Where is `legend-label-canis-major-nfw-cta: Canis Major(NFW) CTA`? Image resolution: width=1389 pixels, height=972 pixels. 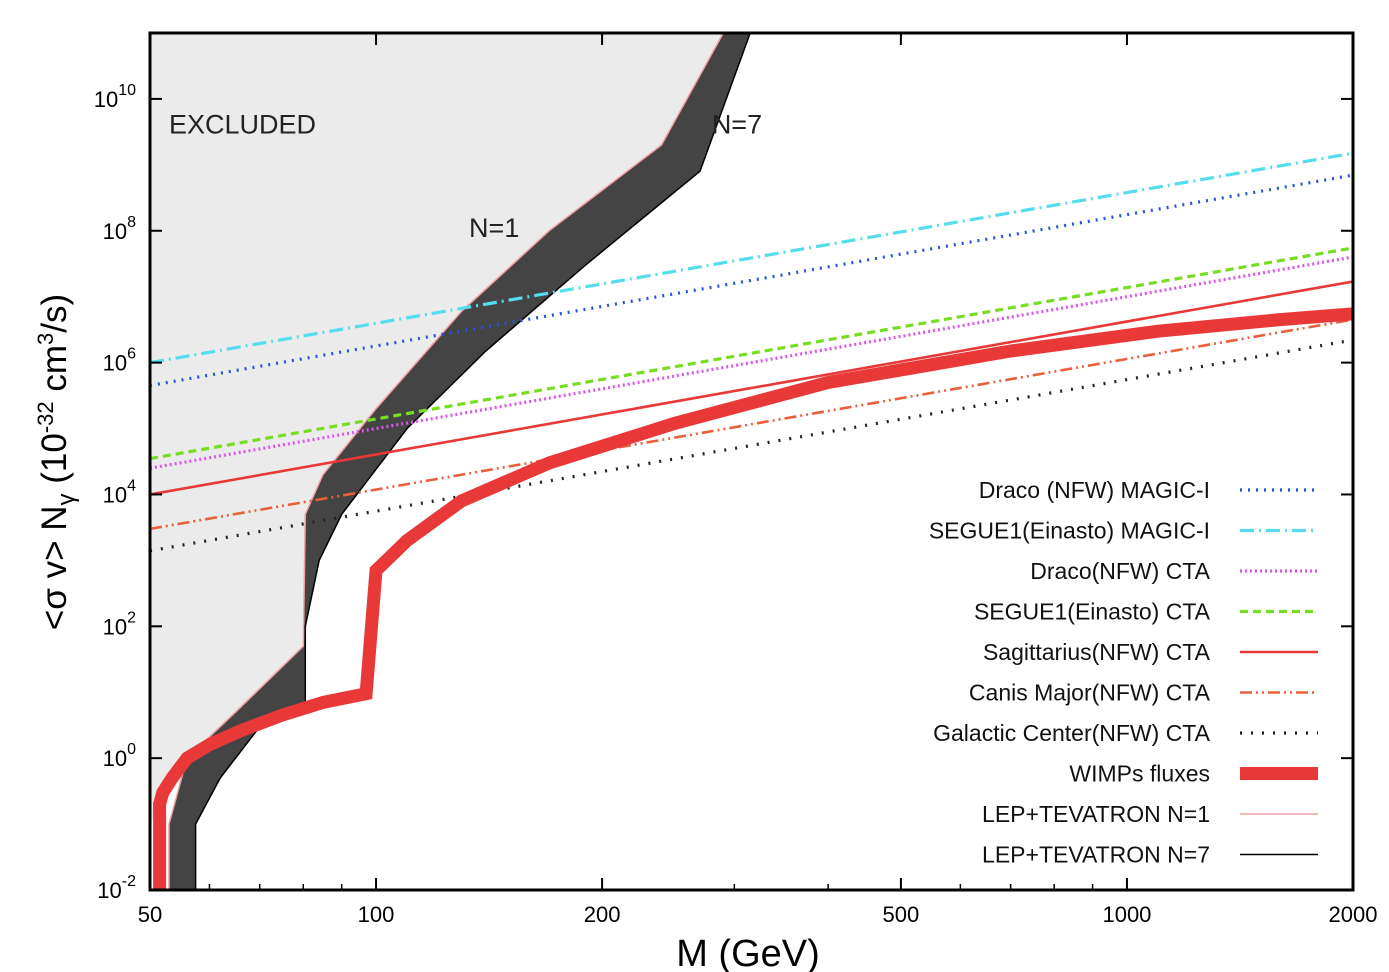 legend-label-canis-major-nfw-cta: Canis Major(NFW) CTA is located at coordinates (1090, 693).